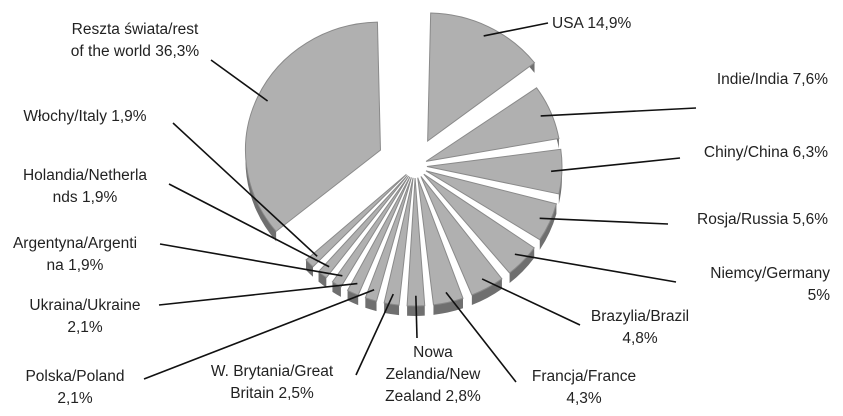 The height and width of the screenshot is (416, 843). I want to click on data-label-line: na 1,9%, so click(75, 265).